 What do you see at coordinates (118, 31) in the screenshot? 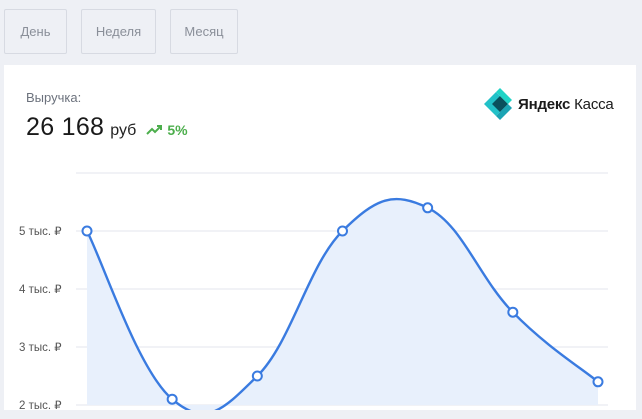
I see `tab-week: Неделя` at bounding box center [118, 31].